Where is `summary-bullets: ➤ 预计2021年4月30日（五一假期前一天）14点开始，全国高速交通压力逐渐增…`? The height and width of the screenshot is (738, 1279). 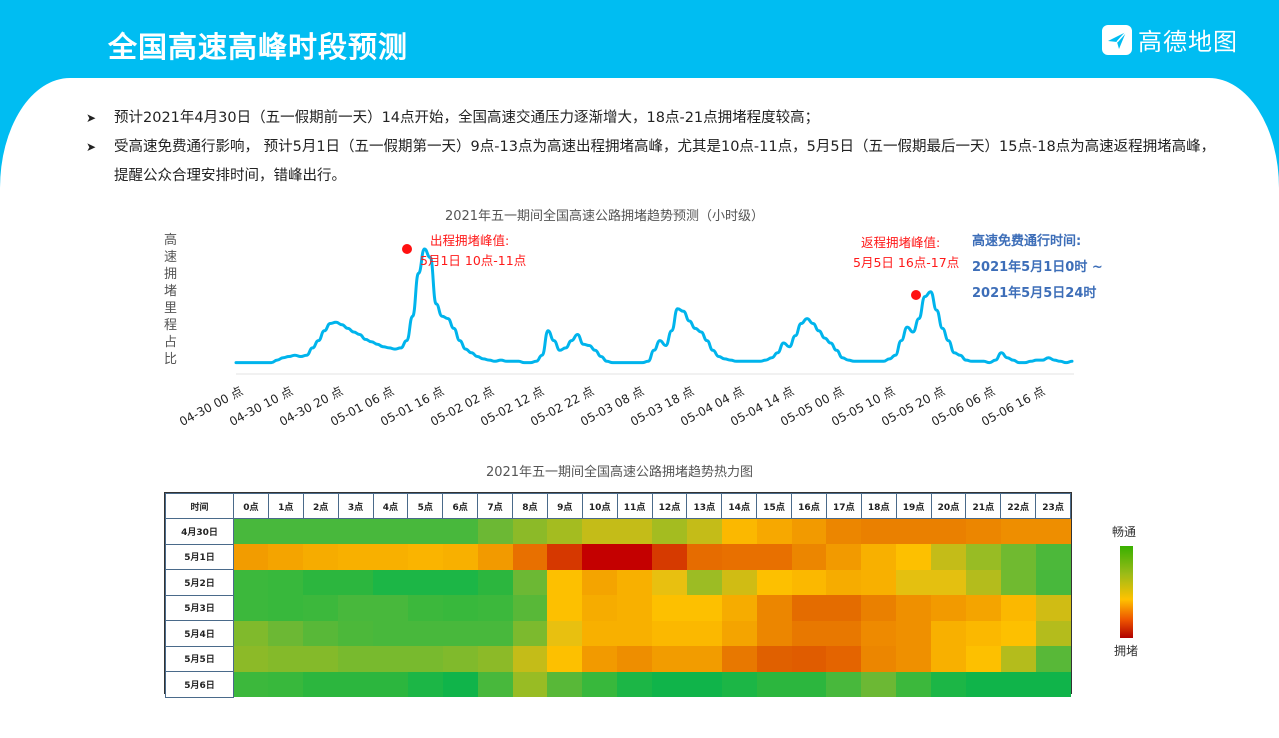
summary-bullets: ➤ 预计2021年4月30日（五一假期前一天）14点开始，全国高速交通压力逐渐增… is located at coordinates (656, 147).